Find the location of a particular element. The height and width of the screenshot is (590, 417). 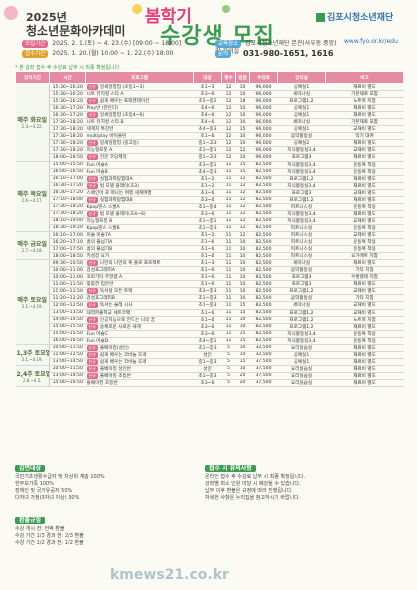

room-cell: 지식활동실3,4 is located at coordinates (301, 214).